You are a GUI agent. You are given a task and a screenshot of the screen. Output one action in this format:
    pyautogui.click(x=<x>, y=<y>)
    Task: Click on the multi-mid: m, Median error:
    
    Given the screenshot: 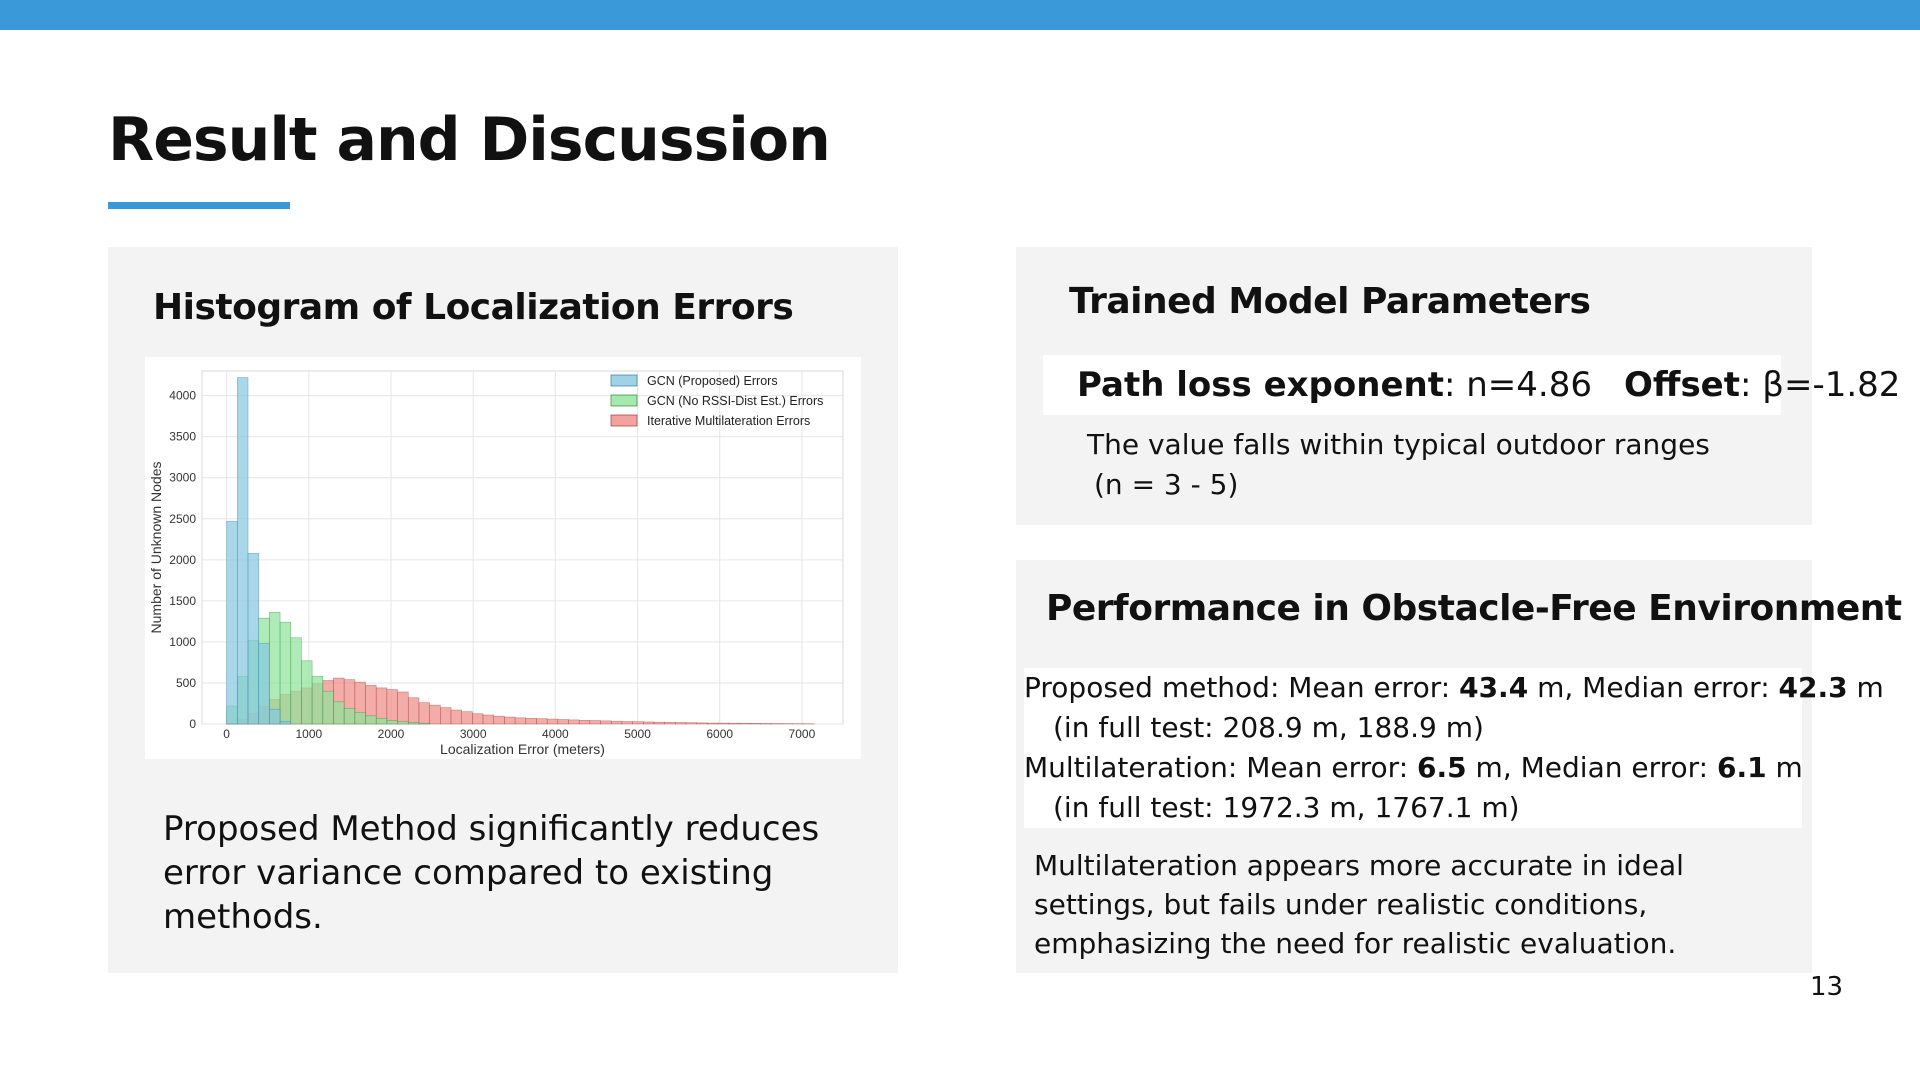 What is the action you would take?
    pyautogui.click(x=1592, y=767)
    